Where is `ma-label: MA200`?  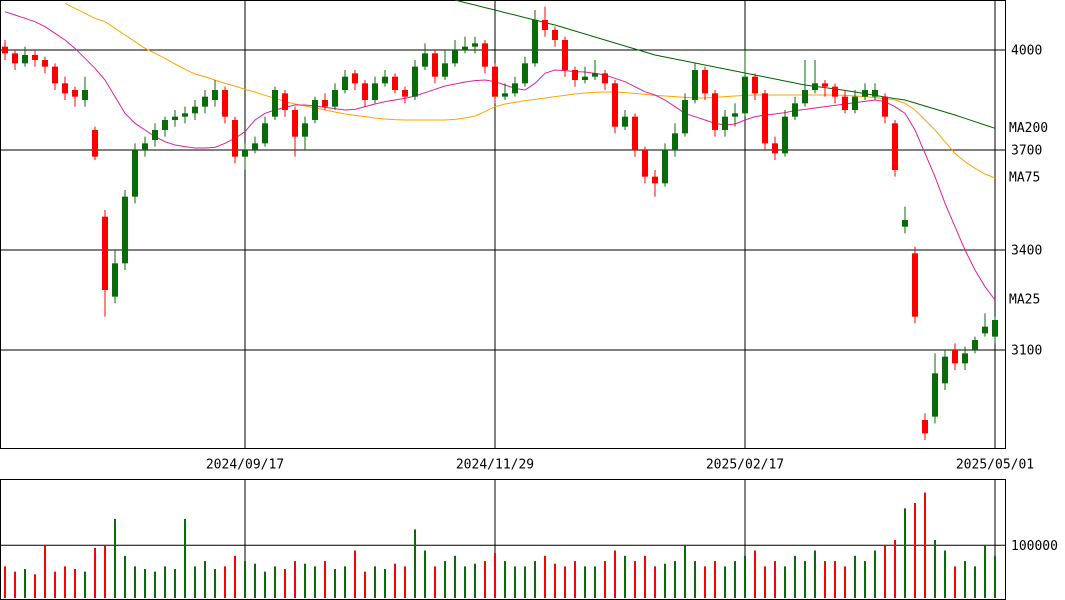
ma-label: MA200 is located at coordinates (1028, 128).